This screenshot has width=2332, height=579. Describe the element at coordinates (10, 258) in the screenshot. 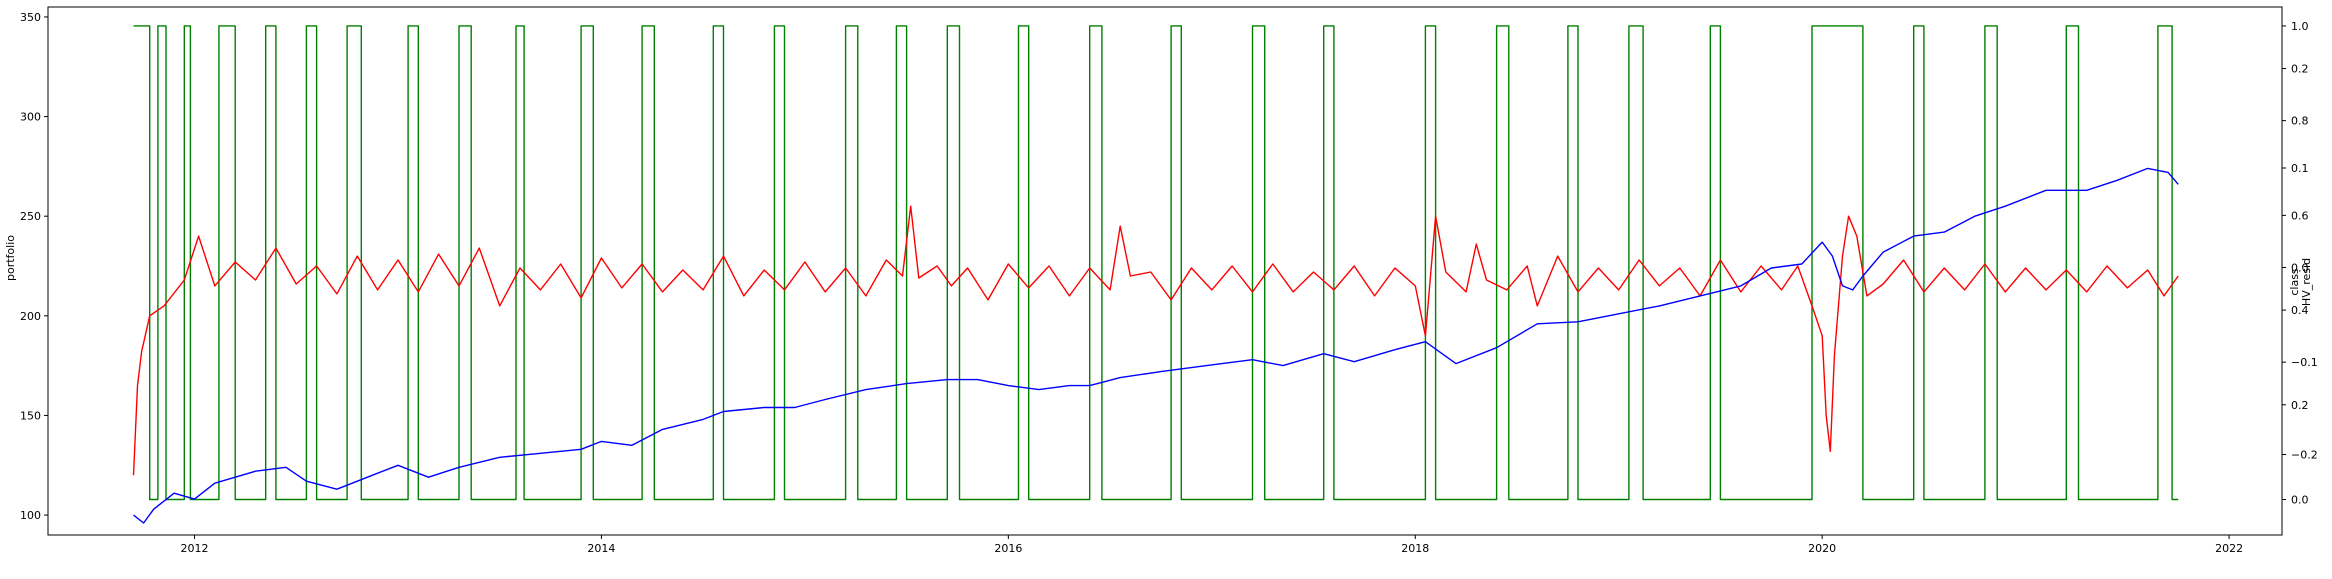

I see `y-axis-label-left: portfolio` at that location.